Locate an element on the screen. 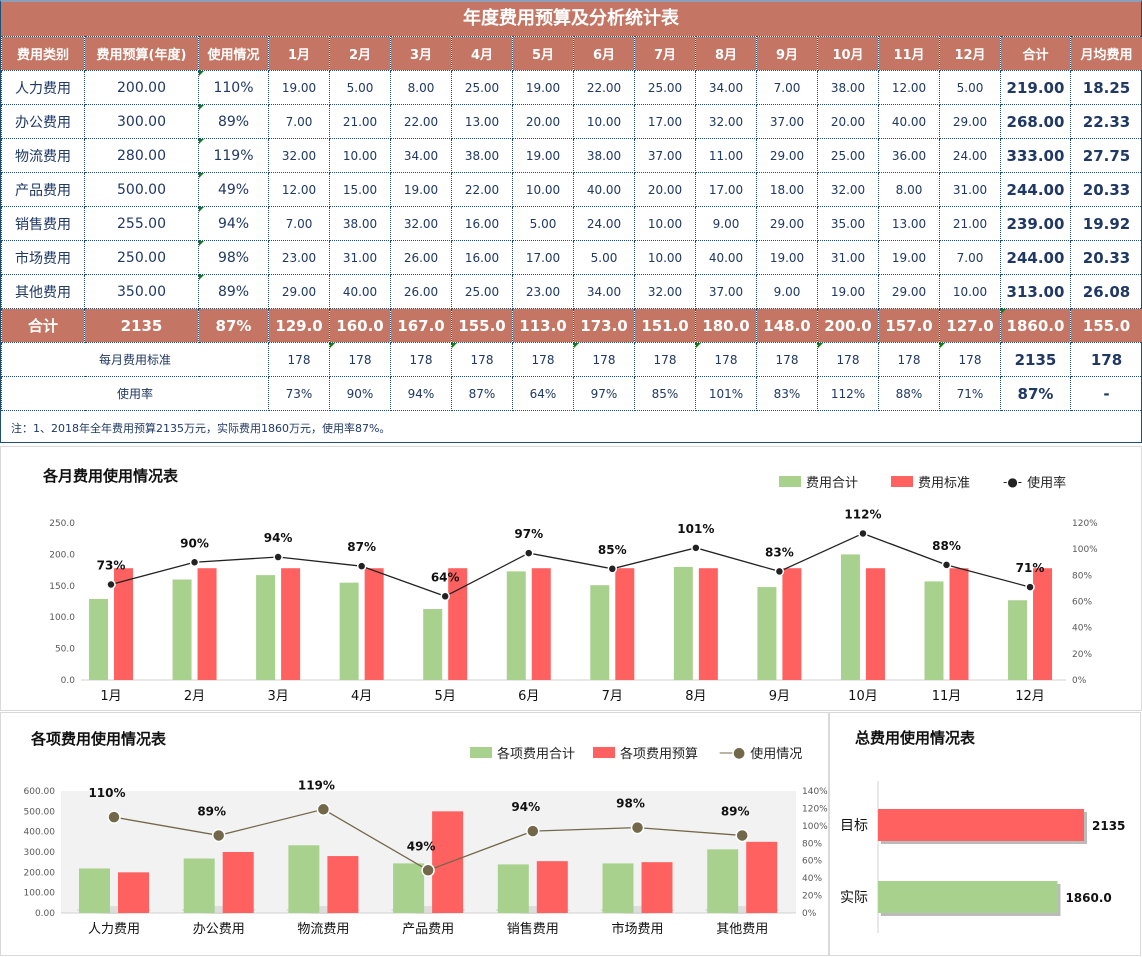 Image resolution: width=1142 pixels, height=957 pixels. column-header: 1月 is located at coordinates (299, 54).